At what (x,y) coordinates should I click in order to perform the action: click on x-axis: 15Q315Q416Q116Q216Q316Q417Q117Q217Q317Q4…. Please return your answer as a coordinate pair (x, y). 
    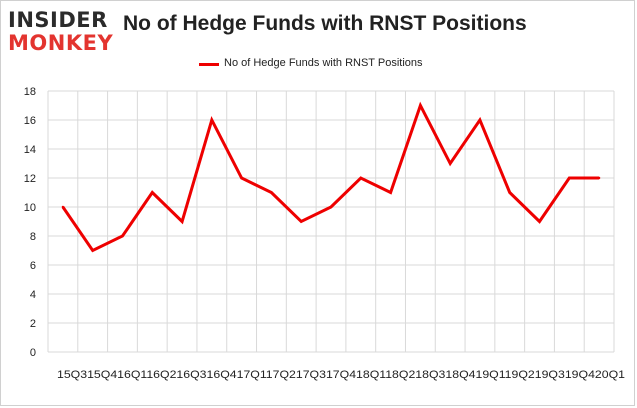
    Looking at the image, I should click on (341, 375).